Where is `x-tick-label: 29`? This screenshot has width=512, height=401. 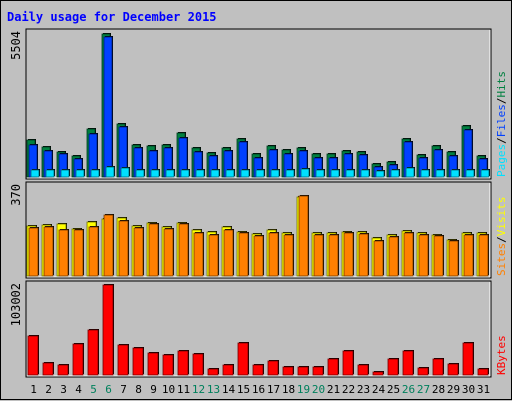
x-tick-label: 29 is located at coordinates (453, 389).